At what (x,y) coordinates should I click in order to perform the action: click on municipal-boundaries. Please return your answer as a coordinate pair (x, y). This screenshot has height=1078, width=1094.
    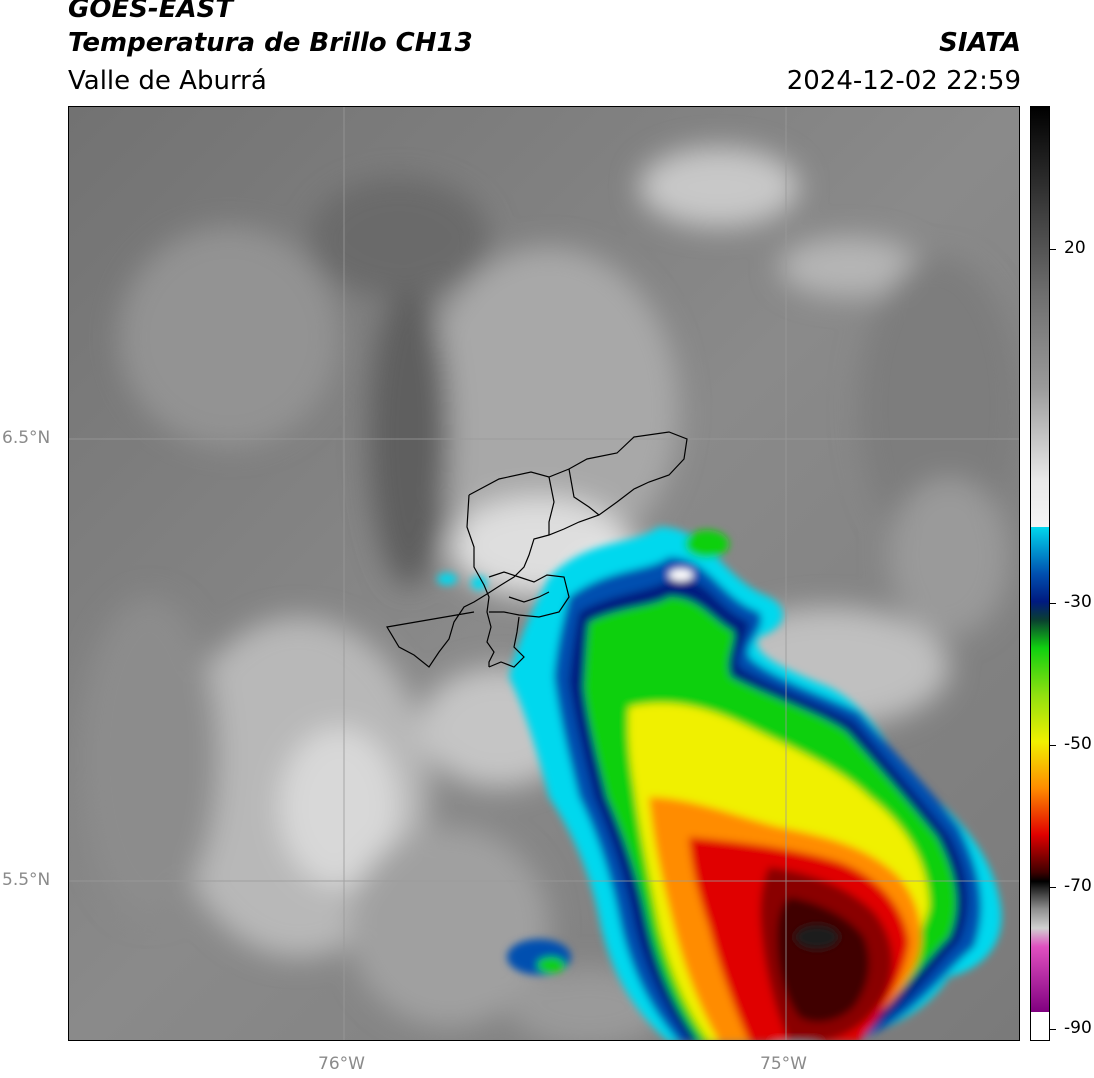
    Looking at the image, I should click on (537, 549).